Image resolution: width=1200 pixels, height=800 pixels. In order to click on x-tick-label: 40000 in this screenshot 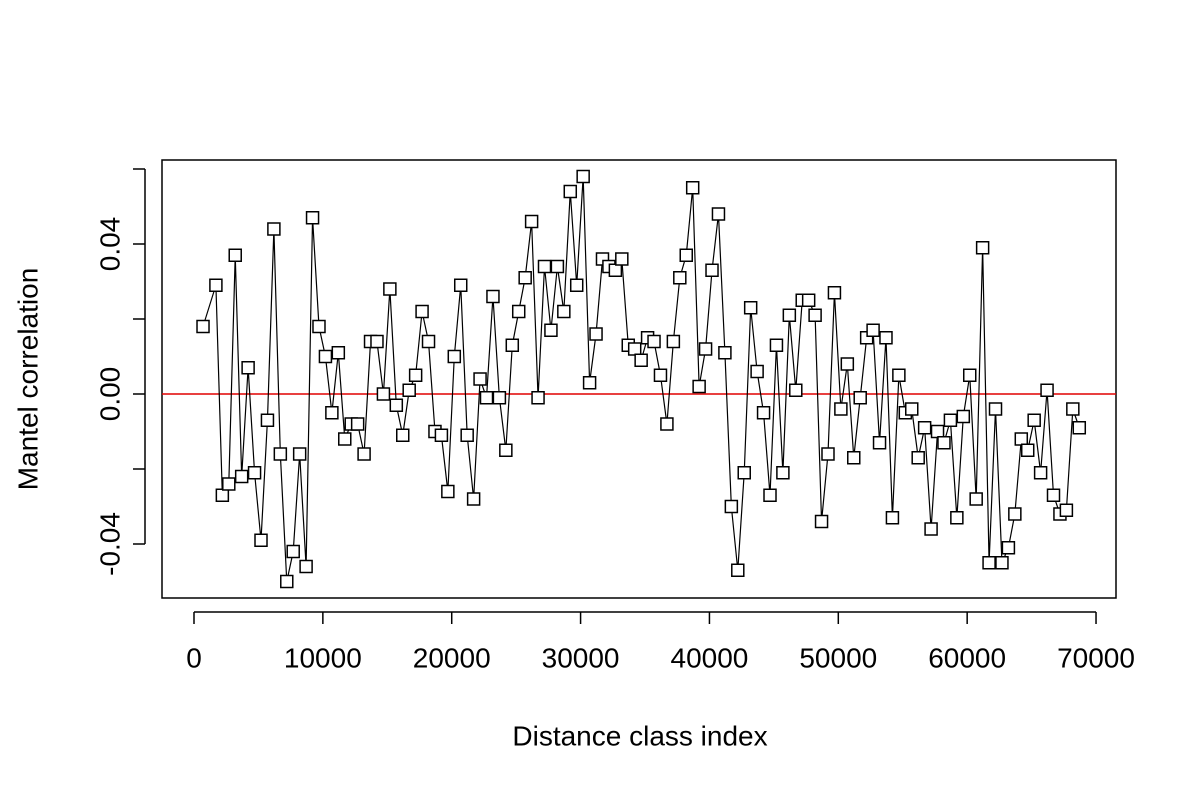, I will do `click(710, 657)`.